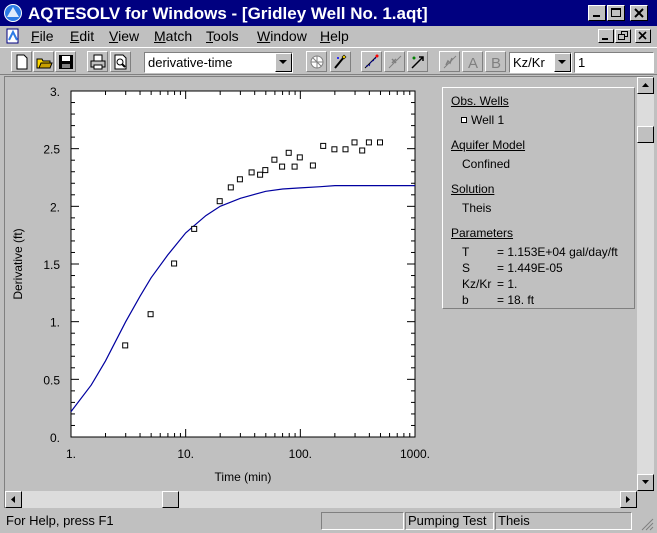 This screenshot has height=533, width=657. I want to click on visual-match-button, so click(394, 61).